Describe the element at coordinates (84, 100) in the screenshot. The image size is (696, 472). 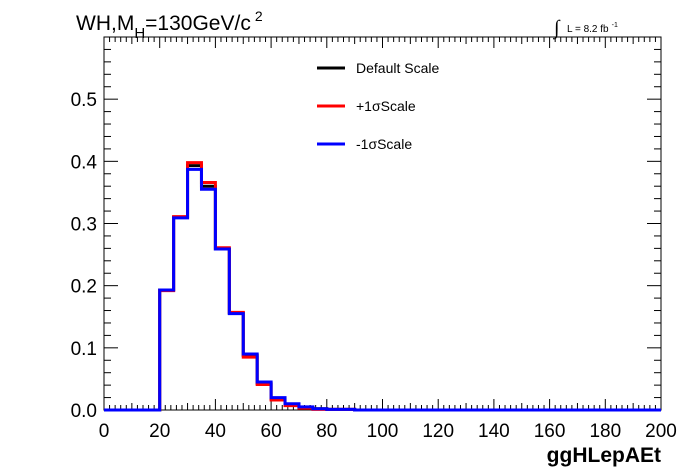
I see `y-tick-label: 0.5` at that location.